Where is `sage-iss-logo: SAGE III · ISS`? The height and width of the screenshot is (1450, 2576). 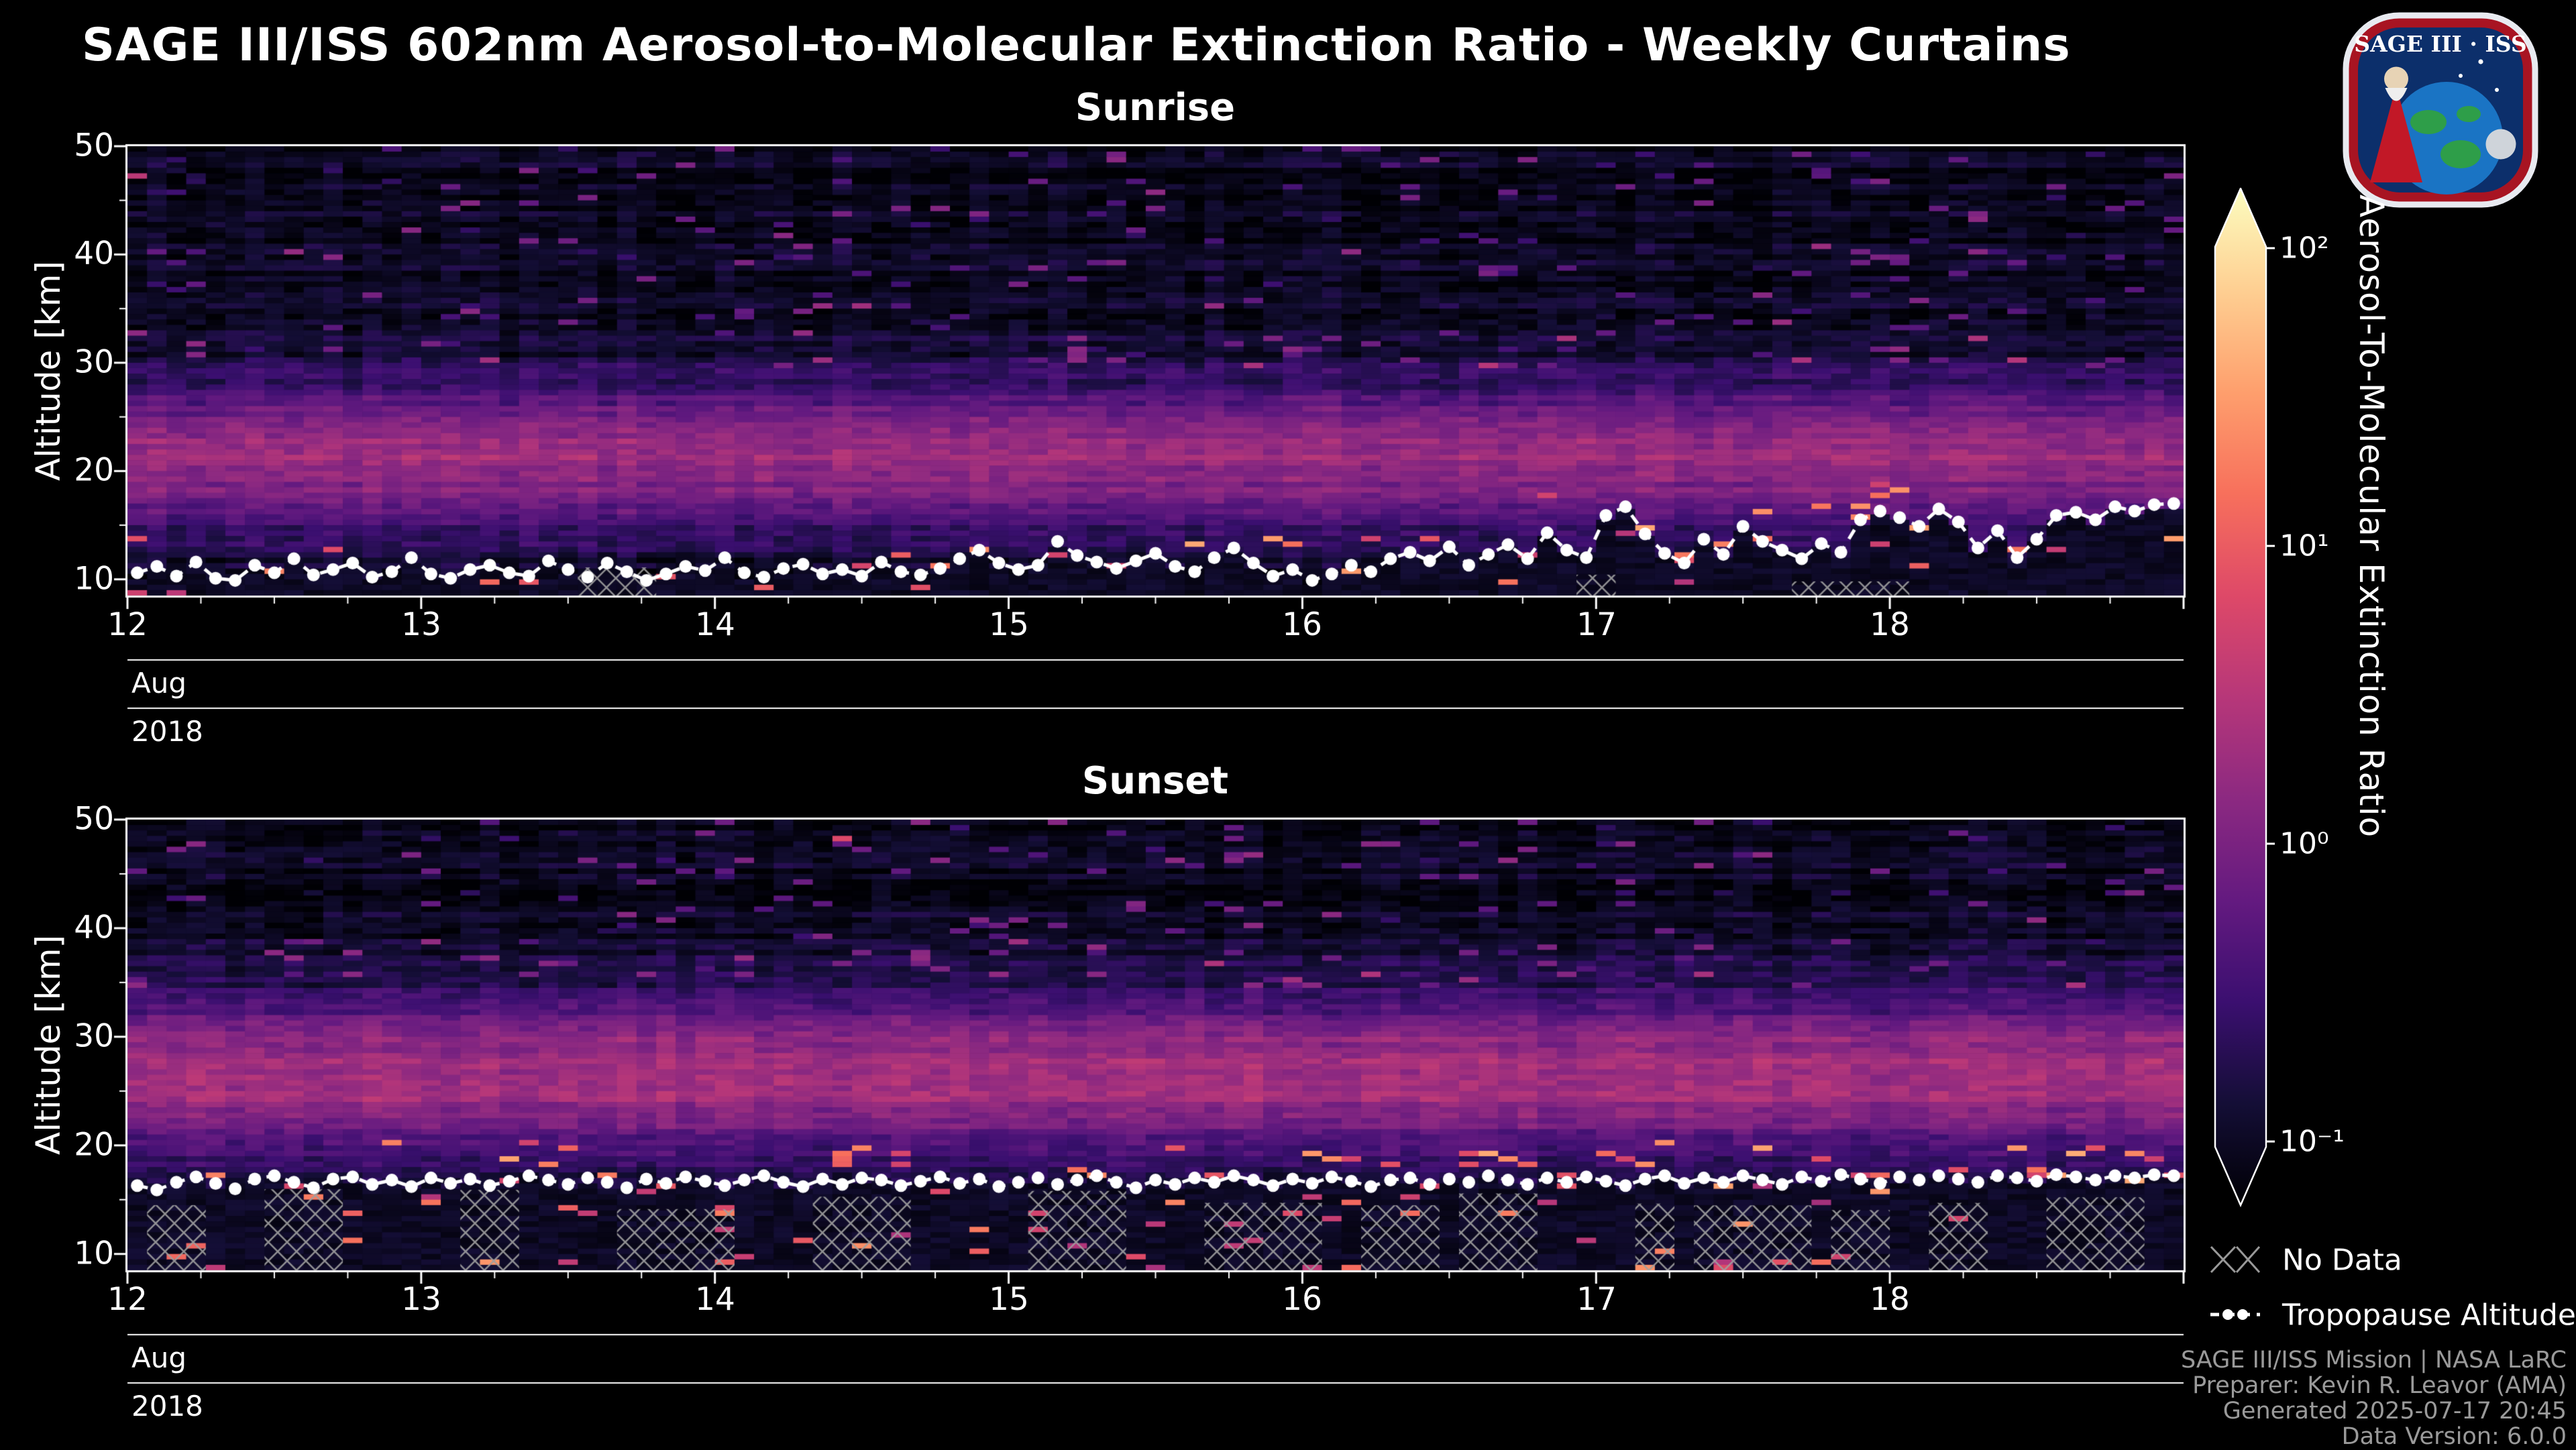
sage-iss-logo: SAGE III · ISS is located at coordinates (2440, 111).